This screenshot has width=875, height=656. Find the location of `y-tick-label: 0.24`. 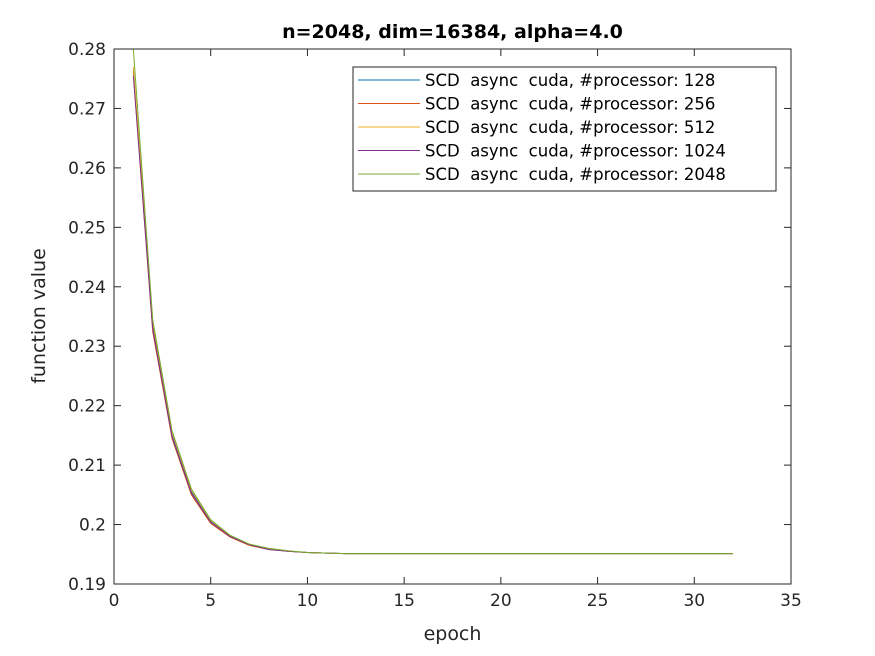

y-tick-label: 0.24 is located at coordinates (87, 288).